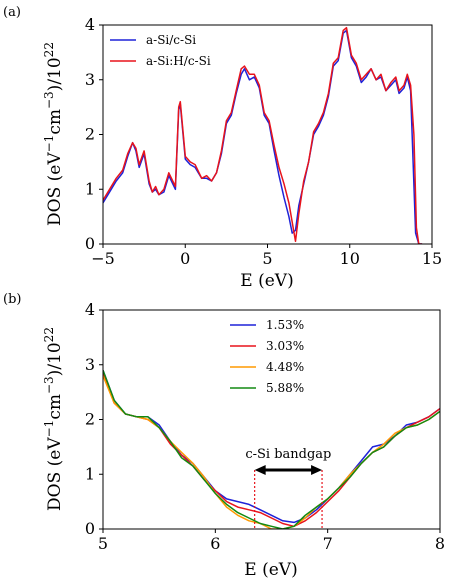 This screenshot has width=452, height=581. What do you see at coordinates (55, 189) in the screenshot?
I see `panel-a-y-label-pre: DOS (eV` at bounding box center [55, 189].